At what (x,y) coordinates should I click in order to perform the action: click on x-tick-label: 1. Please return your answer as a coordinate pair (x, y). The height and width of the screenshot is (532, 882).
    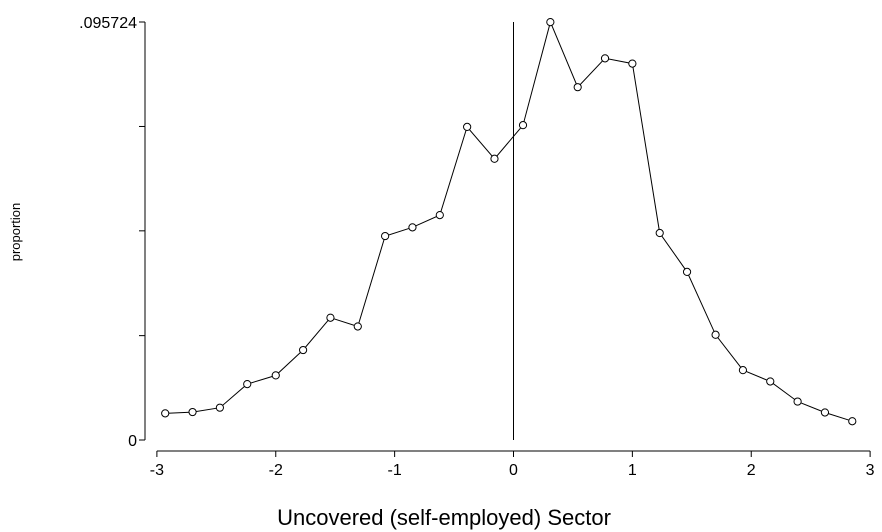
    Looking at the image, I should click on (632, 470).